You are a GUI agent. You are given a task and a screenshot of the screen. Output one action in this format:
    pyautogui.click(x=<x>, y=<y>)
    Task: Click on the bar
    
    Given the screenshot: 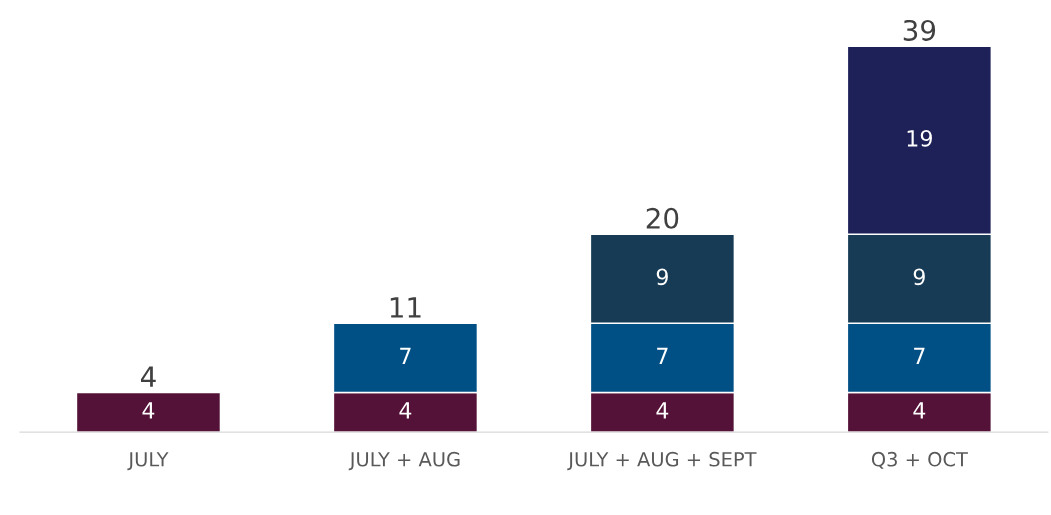 What is the action you would take?
    pyautogui.click(x=148, y=412)
    